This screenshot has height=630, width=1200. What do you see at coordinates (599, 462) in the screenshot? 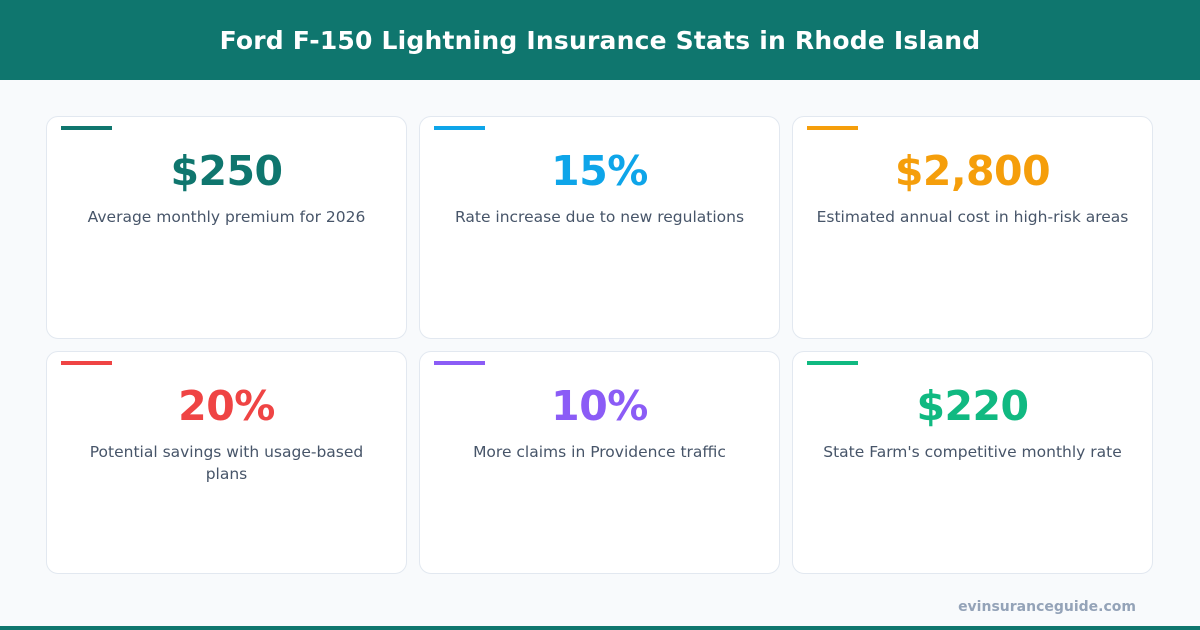
I see `stat-card: 10% More claims in Providence traffic` at bounding box center [599, 462].